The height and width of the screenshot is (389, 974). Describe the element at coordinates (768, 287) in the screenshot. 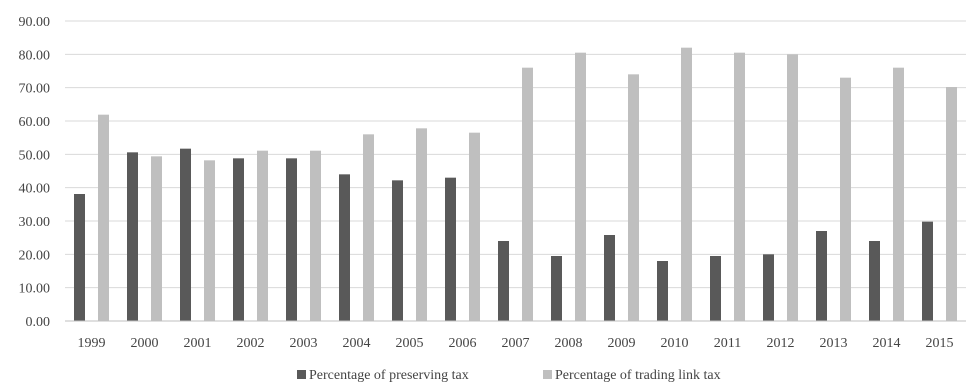

I see `bar-preserving-tax-2012` at that location.